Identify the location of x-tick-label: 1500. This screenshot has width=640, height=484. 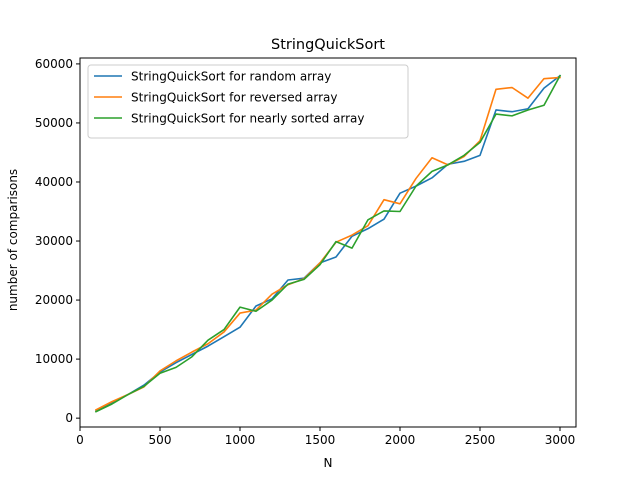
(320, 440).